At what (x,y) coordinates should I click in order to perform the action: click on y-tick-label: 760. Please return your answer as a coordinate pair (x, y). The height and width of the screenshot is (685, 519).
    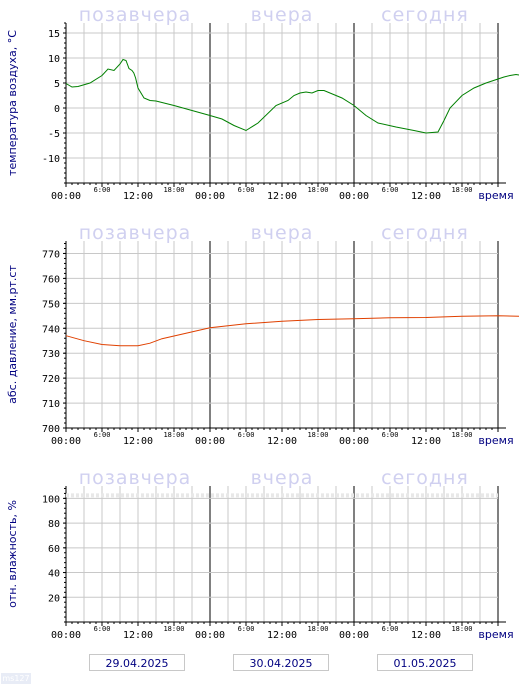
    Looking at the image, I should click on (51, 279).